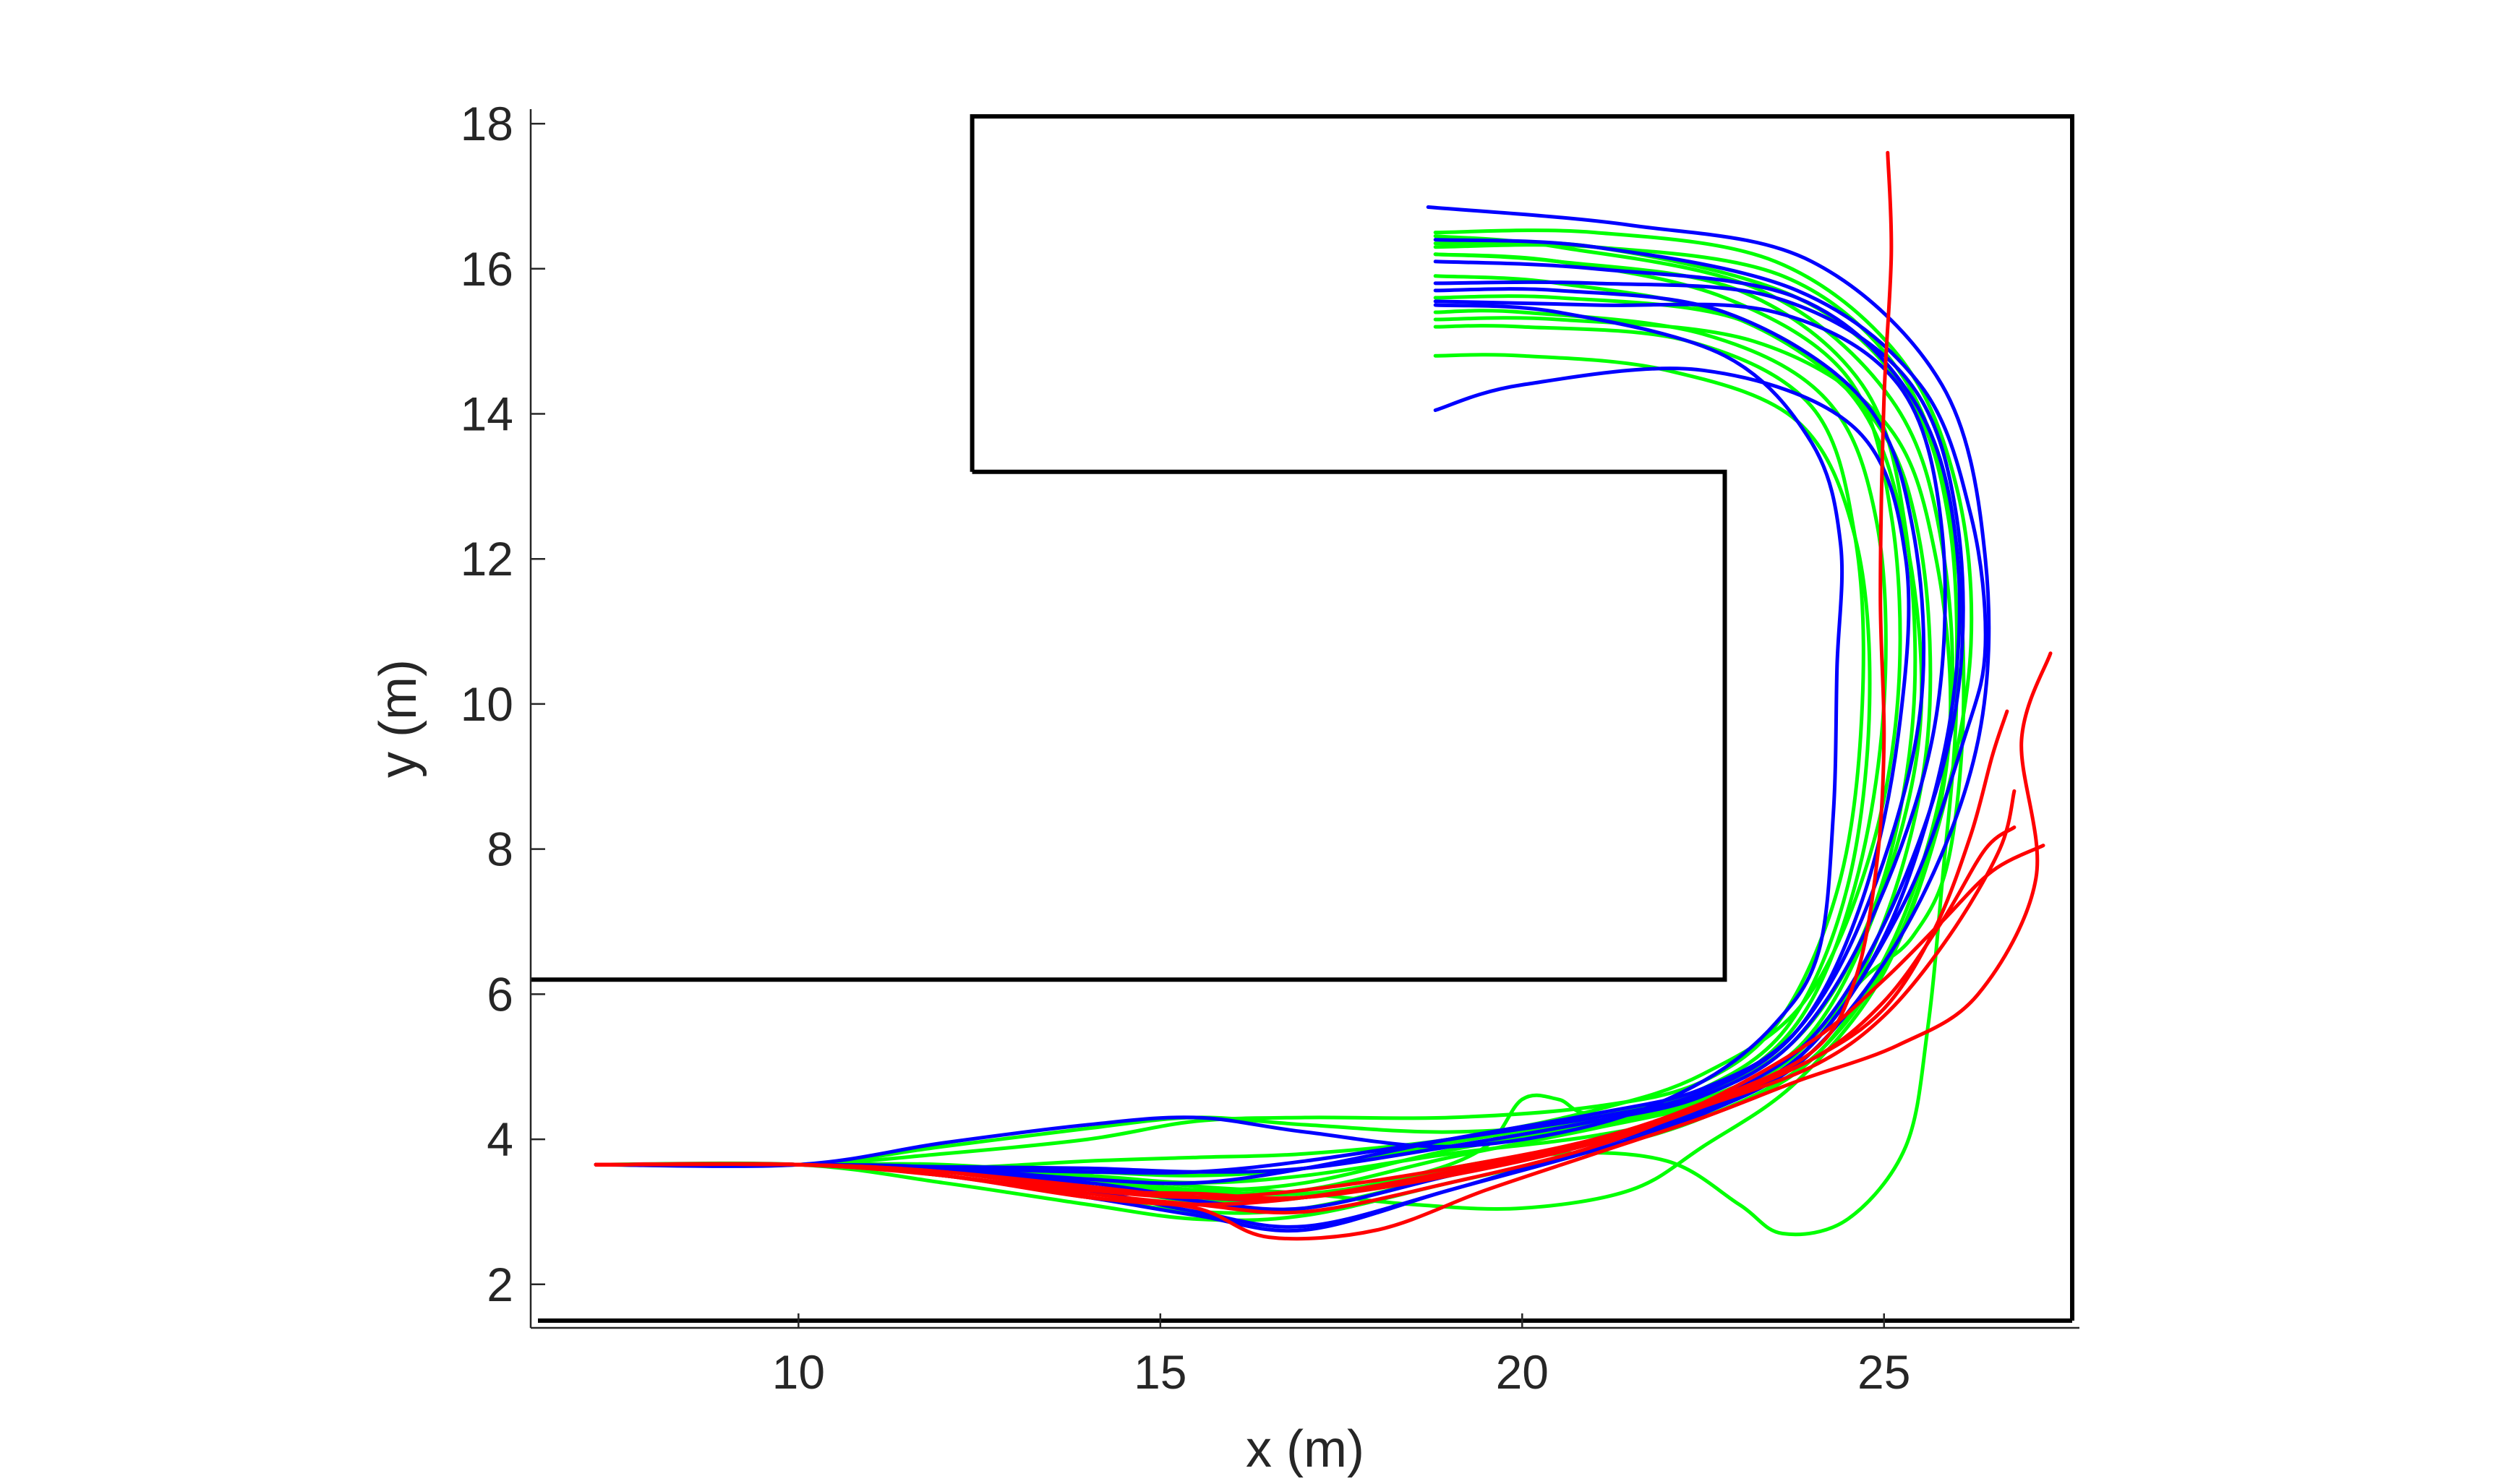  I want to click on y-tick-label: 2, so click(500, 1284).